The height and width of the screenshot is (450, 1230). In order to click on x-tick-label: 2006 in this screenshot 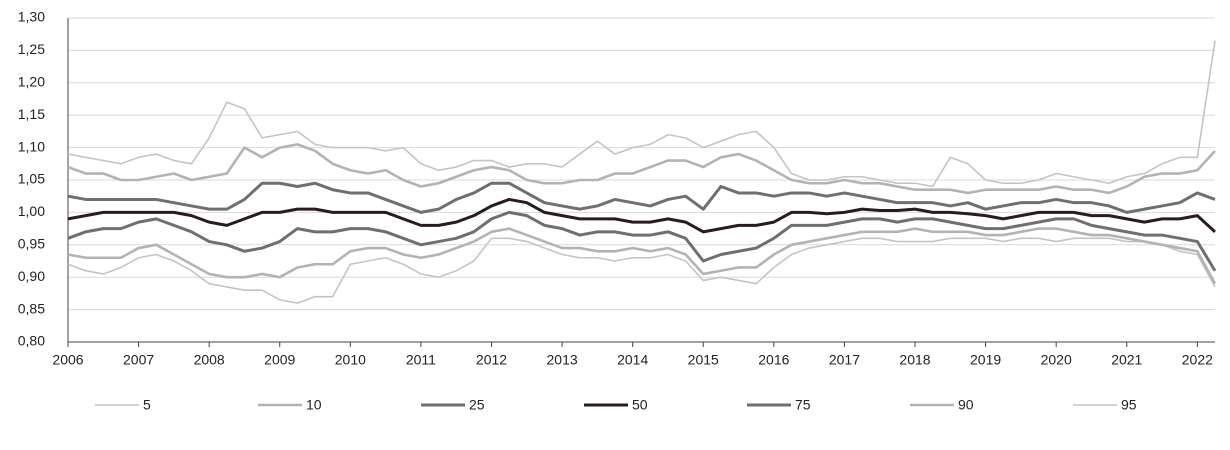, I will do `click(67, 360)`.